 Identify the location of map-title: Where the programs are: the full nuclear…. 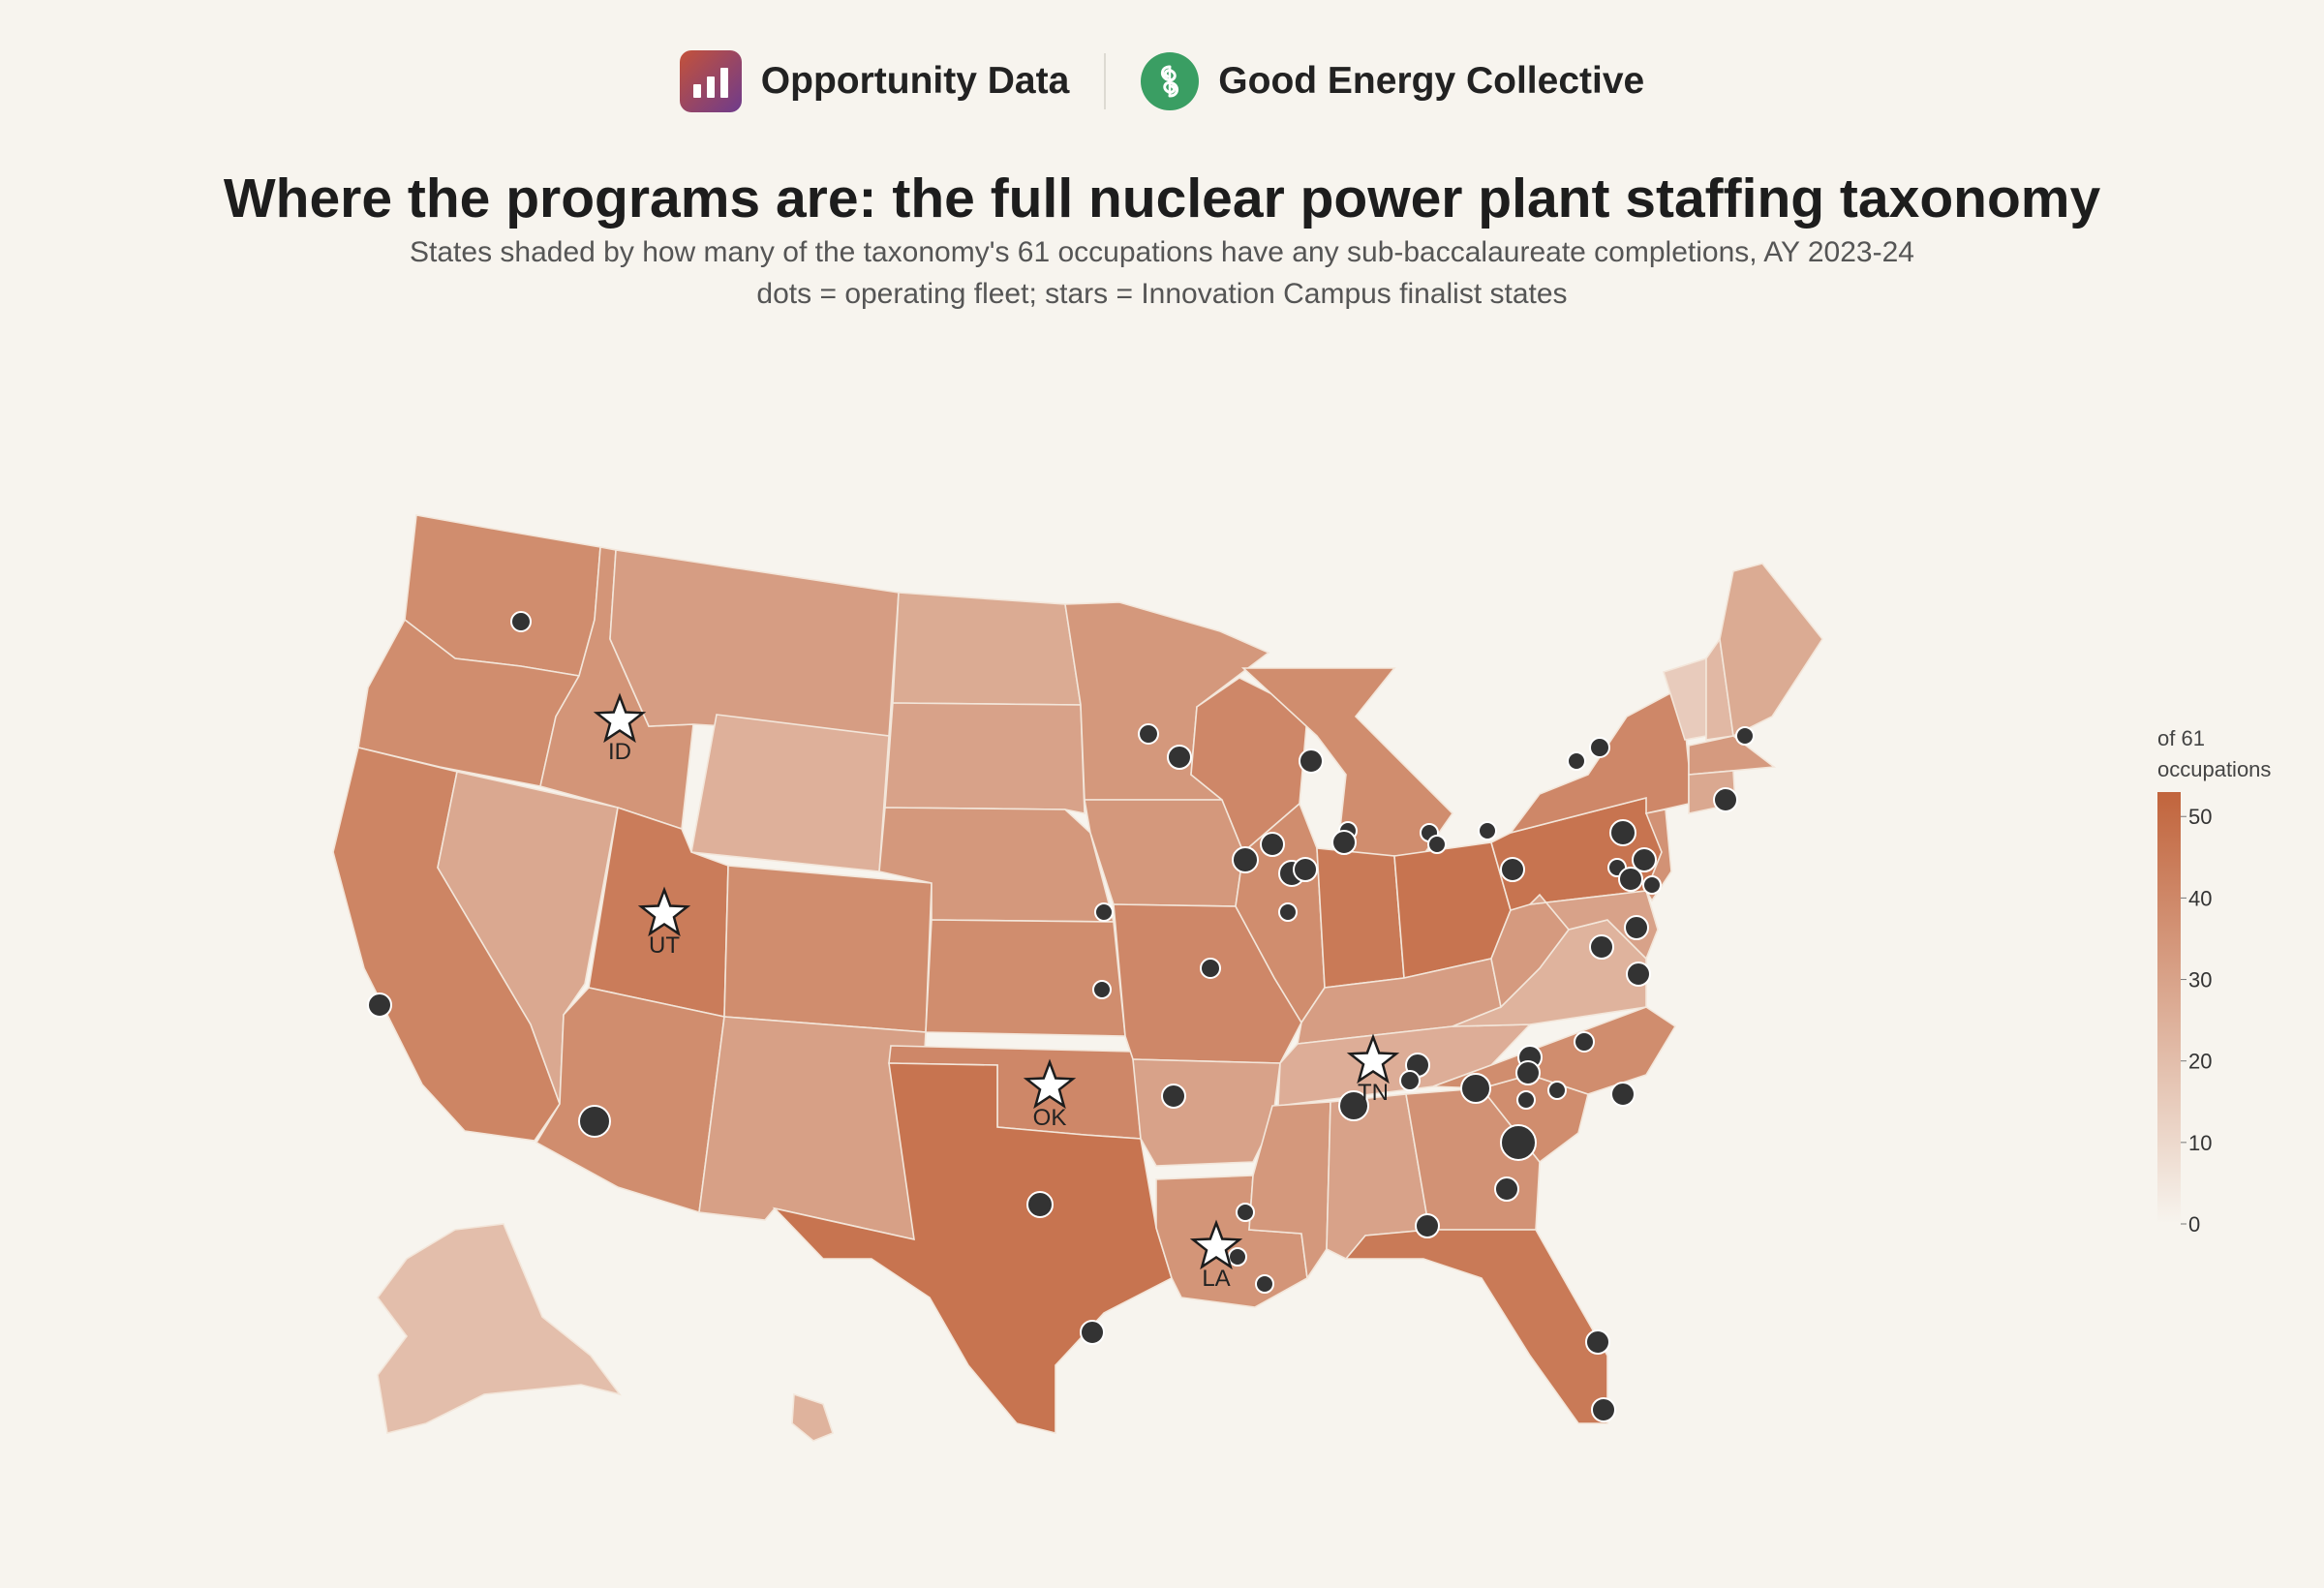
(1162, 198).